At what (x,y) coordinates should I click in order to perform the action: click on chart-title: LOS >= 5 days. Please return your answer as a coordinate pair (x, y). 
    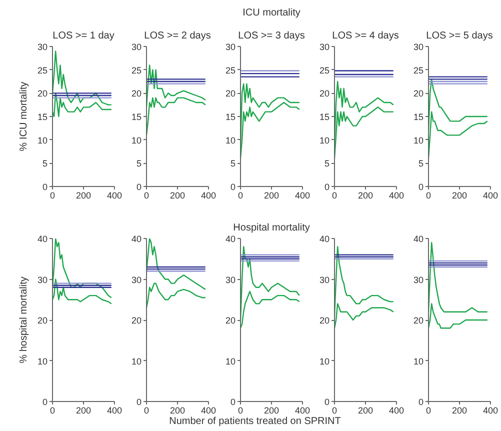
    Looking at the image, I should click on (459, 36).